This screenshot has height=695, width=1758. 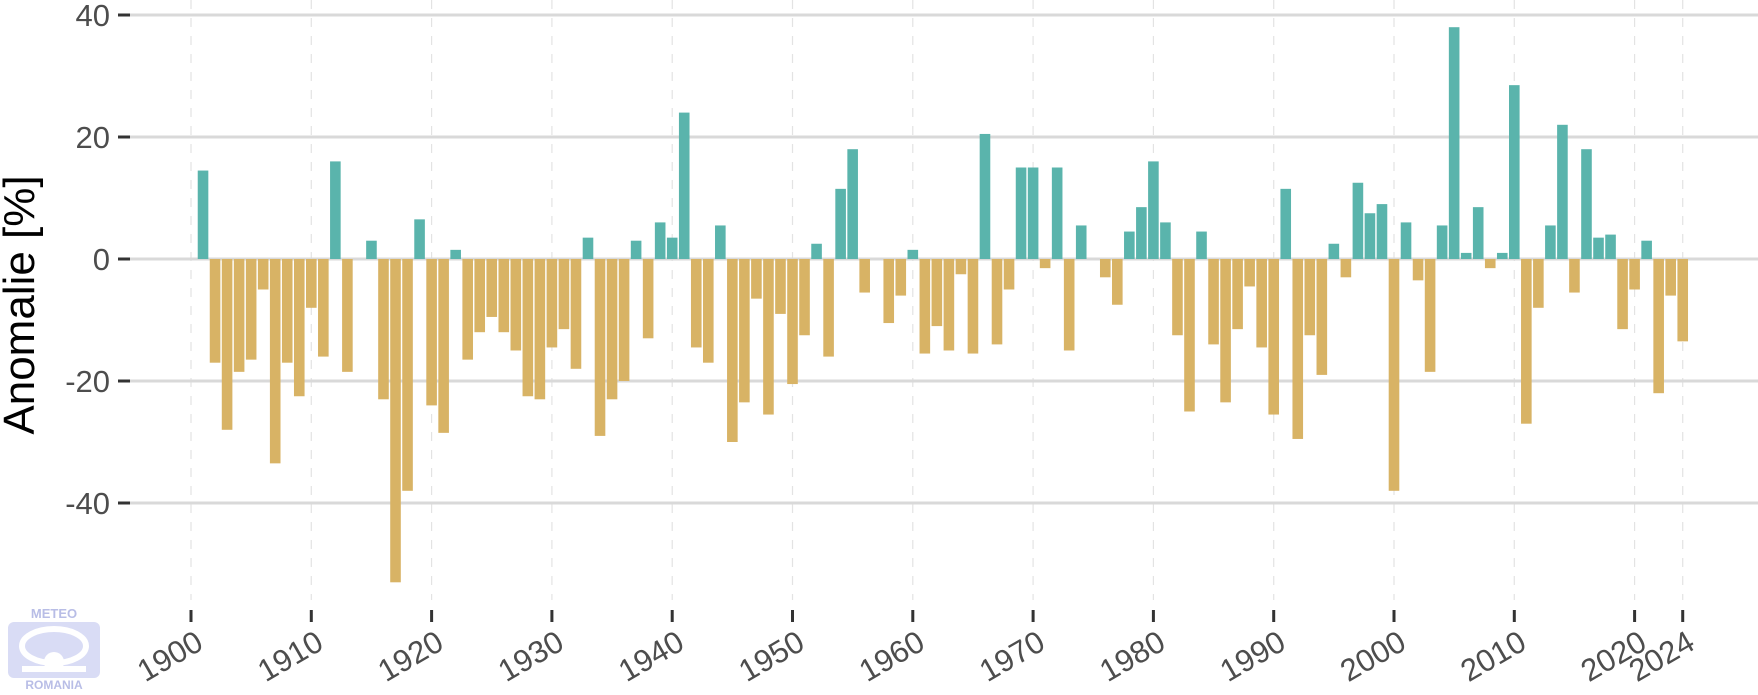 What do you see at coordinates (1634, 274) in the screenshot?
I see `bar-2020` at bounding box center [1634, 274].